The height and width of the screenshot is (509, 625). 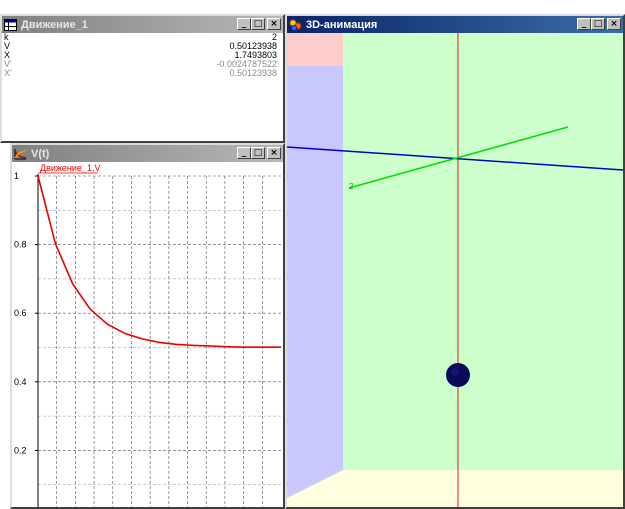 I want to click on variable-value: -0.0024787522, so click(x=246, y=64).